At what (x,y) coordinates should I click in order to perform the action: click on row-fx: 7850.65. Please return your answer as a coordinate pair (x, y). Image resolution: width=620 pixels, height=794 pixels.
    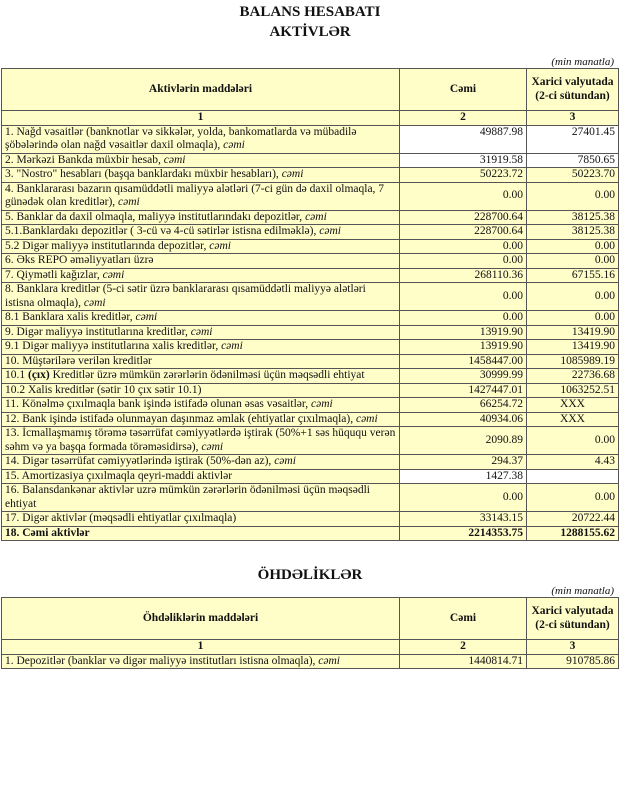
    Looking at the image, I should click on (572, 160).